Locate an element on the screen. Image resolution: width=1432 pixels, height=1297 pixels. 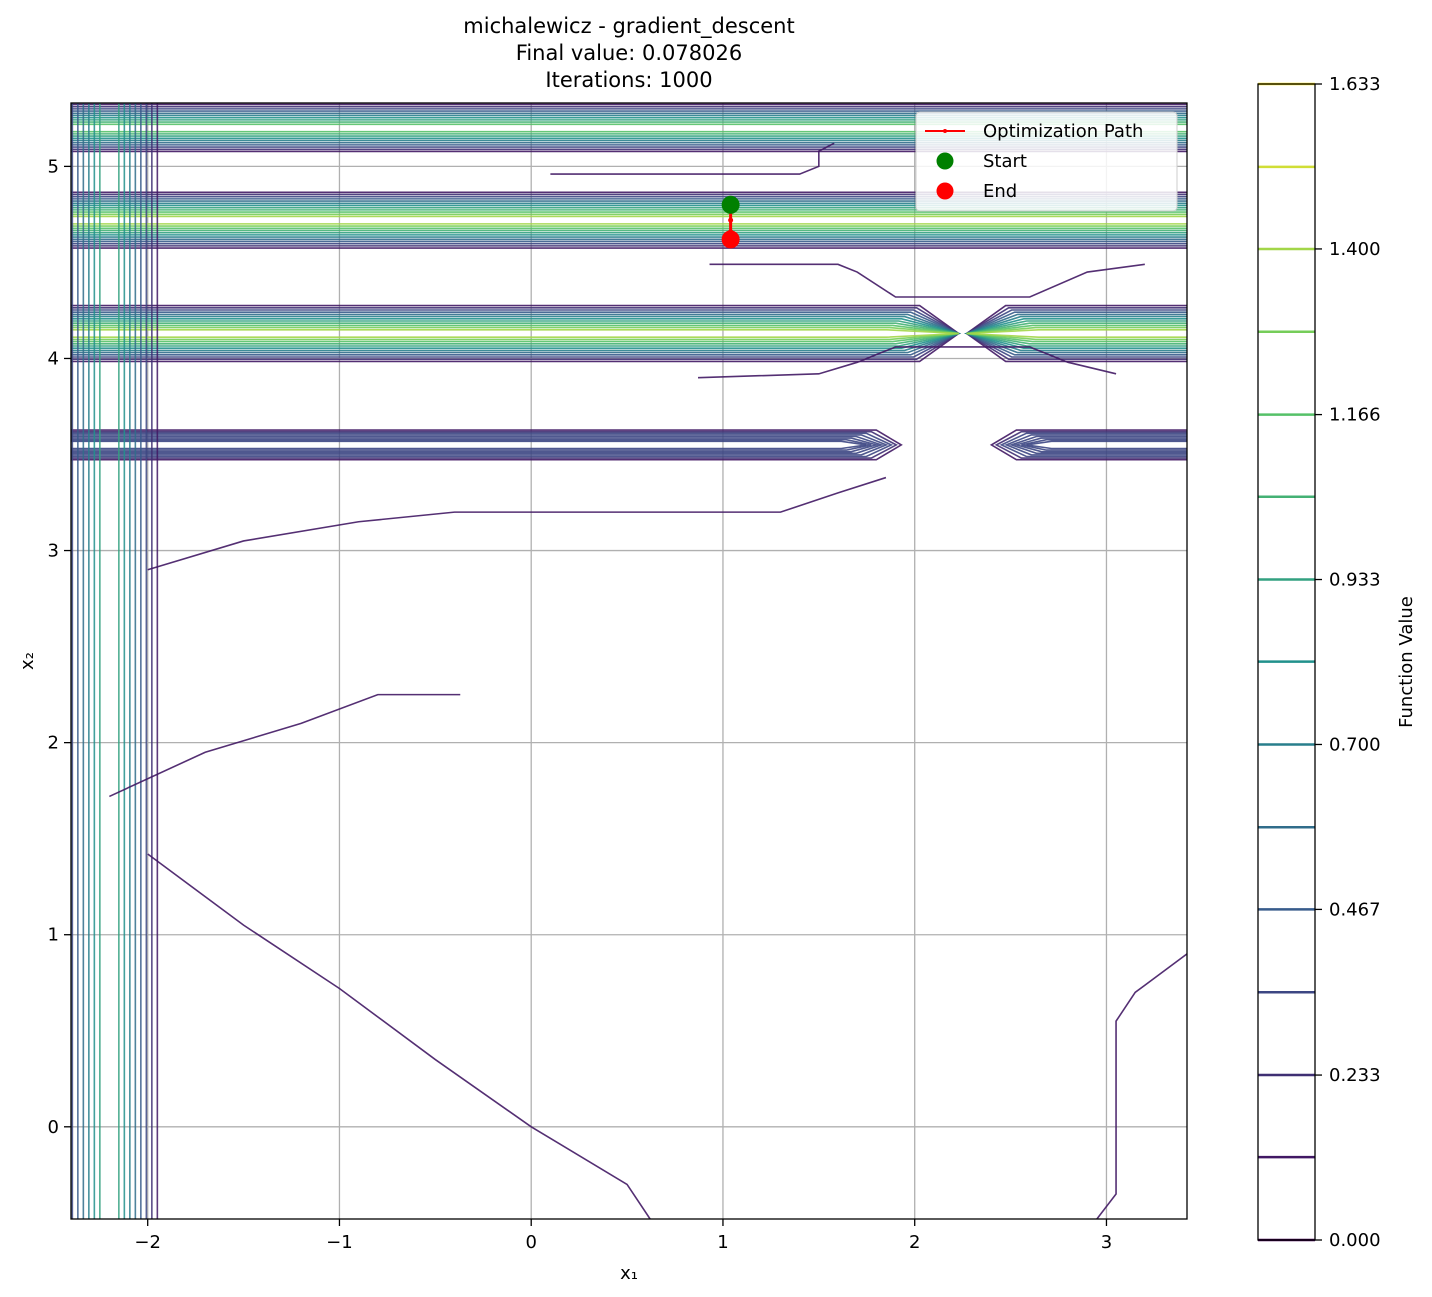
title-line-3: Iterations: 1000 is located at coordinates (628, 80).